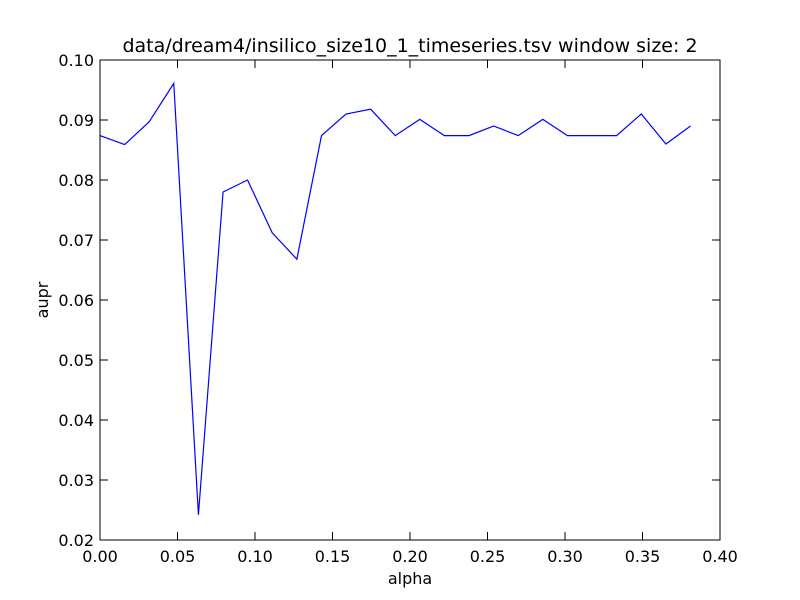 The image size is (800, 600). What do you see at coordinates (76, 300) in the screenshot?
I see `y-tick-label: 0.06` at bounding box center [76, 300].